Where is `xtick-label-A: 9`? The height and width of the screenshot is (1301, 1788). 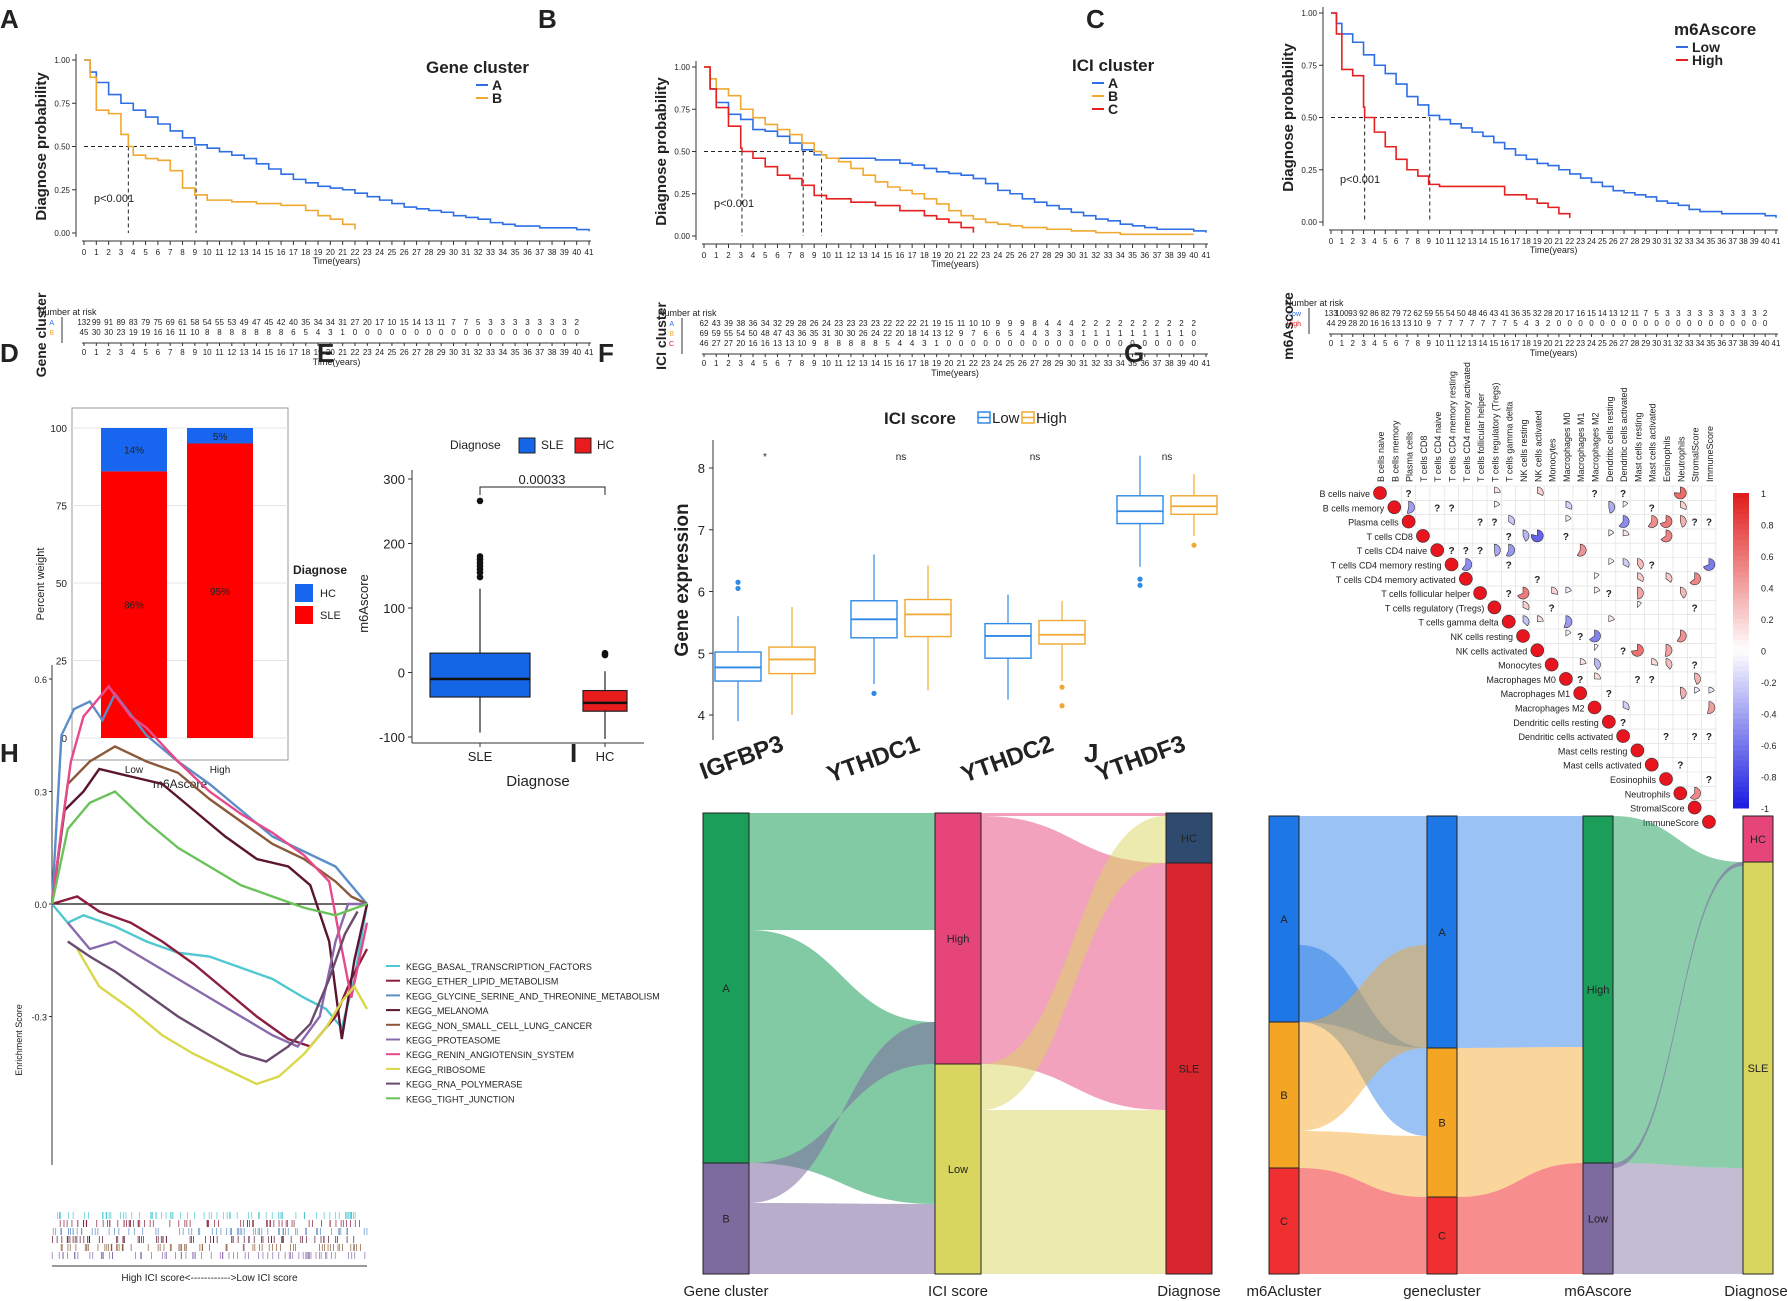
xtick-label-A: 9 is located at coordinates (195, 252).